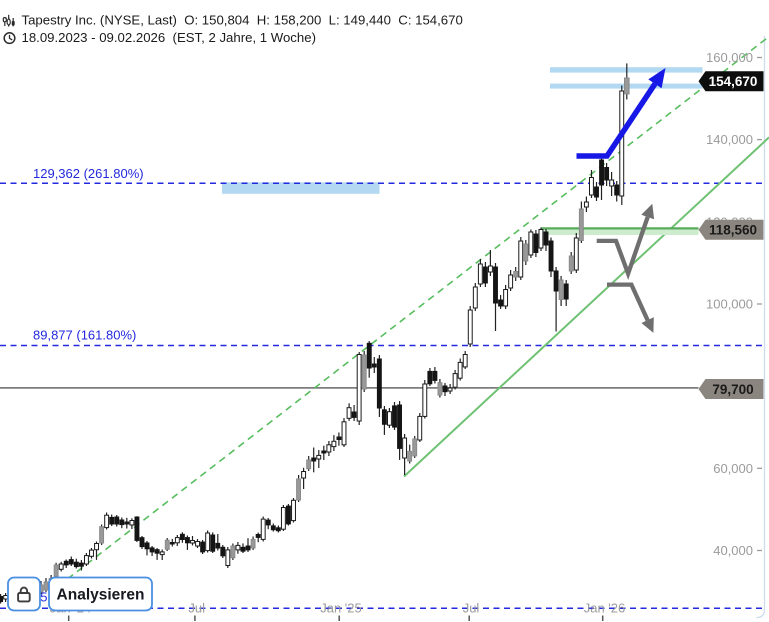 The width and height of the screenshot is (769, 622). What do you see at coordinates (732, 389) in the screenshot?
I see `svg-text: 79,700` at bounding box center [732, 389].